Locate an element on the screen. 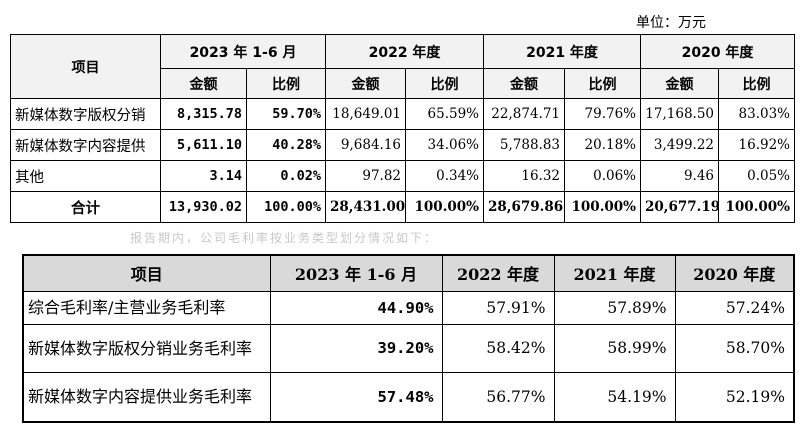 Image resolution: width=804 pixels, height=435 pixels. table-cell: 57.91% is located at coordinates (498, 307).